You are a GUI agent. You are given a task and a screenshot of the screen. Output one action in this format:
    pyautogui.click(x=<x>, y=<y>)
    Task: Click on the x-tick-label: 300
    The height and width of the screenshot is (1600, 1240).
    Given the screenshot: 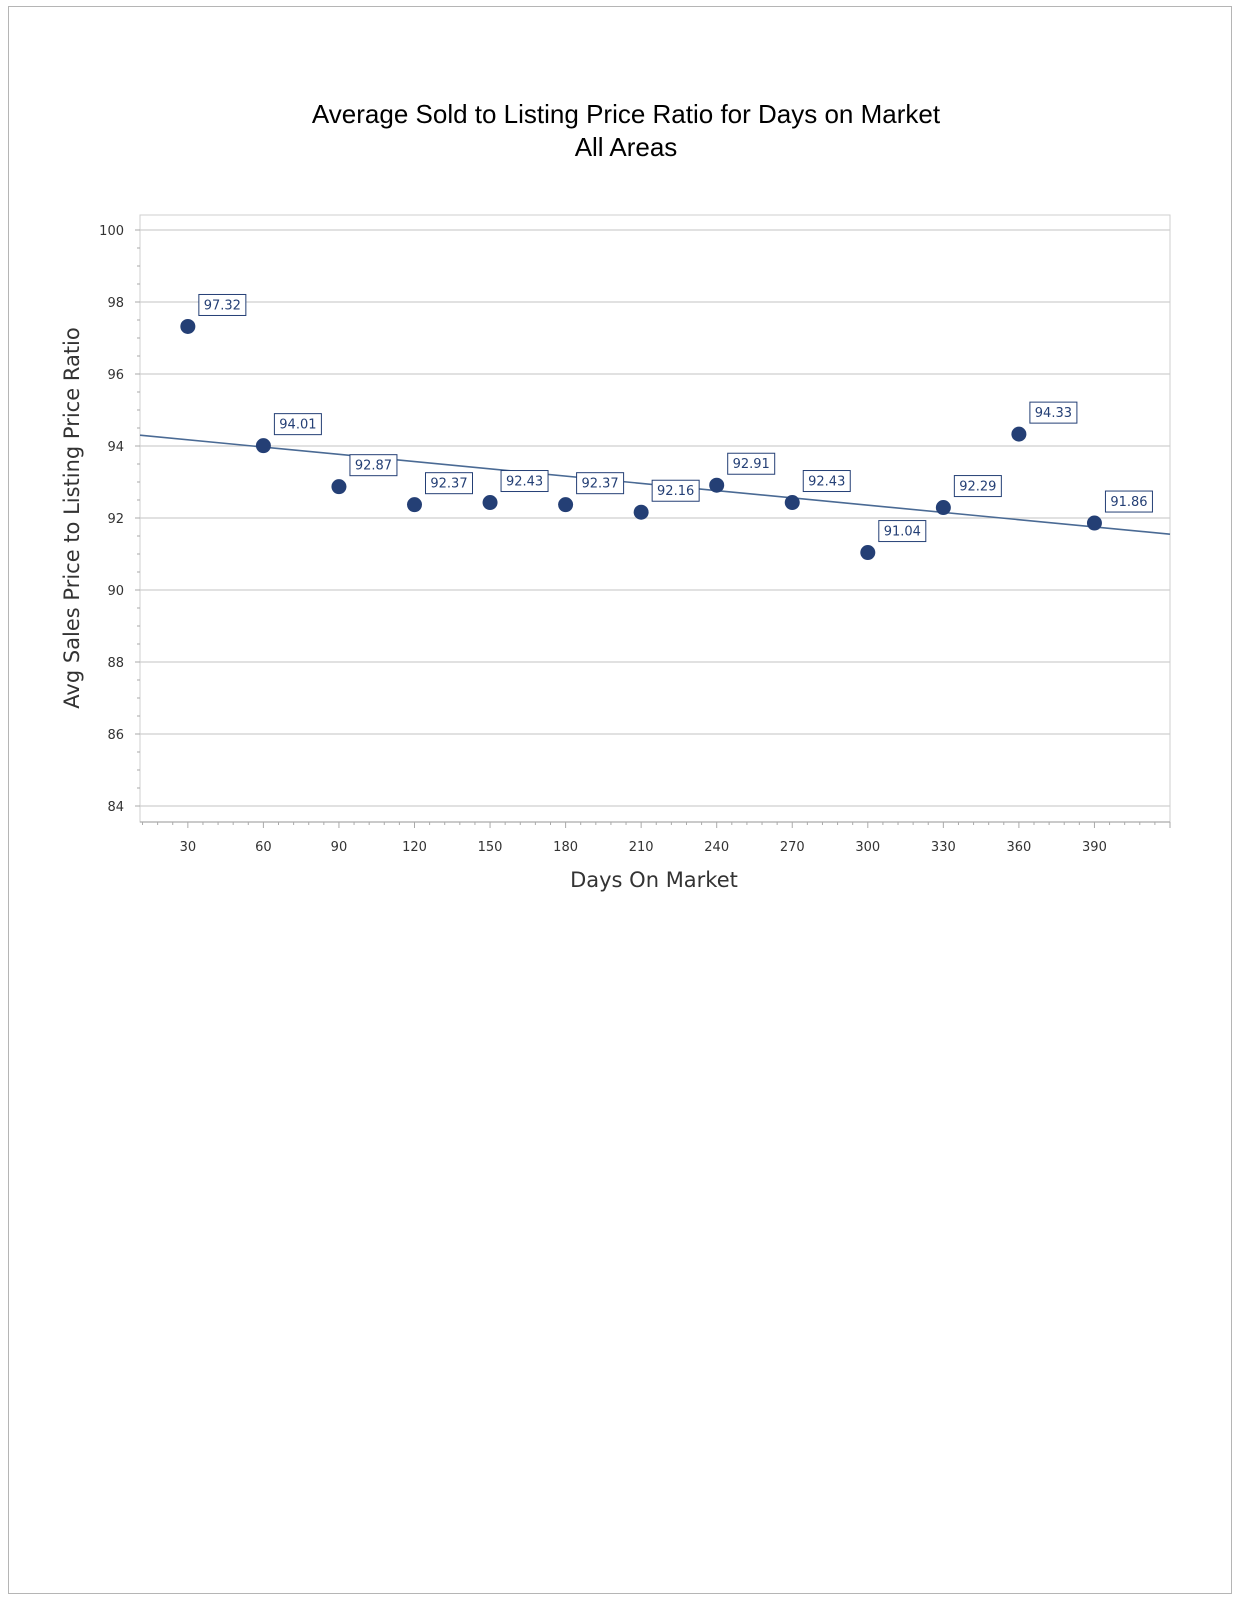 What is the action you would take?
    pyautogui.click(x=867, y=847)
    